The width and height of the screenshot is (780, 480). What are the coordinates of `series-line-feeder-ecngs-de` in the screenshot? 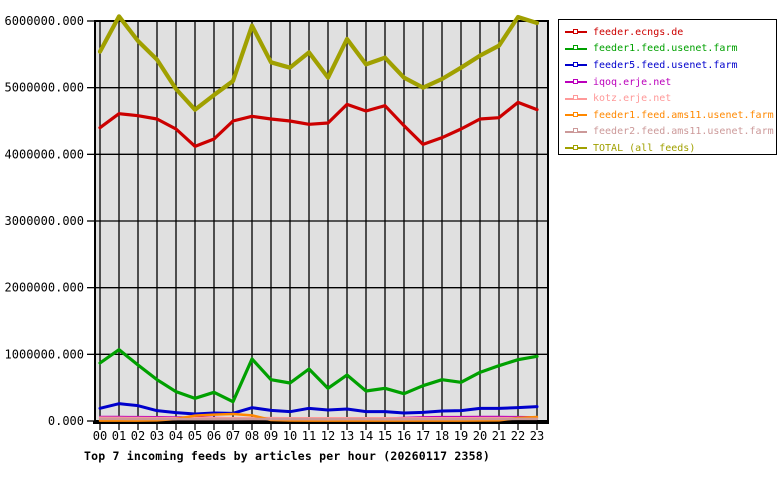 It's located at (318, 124).